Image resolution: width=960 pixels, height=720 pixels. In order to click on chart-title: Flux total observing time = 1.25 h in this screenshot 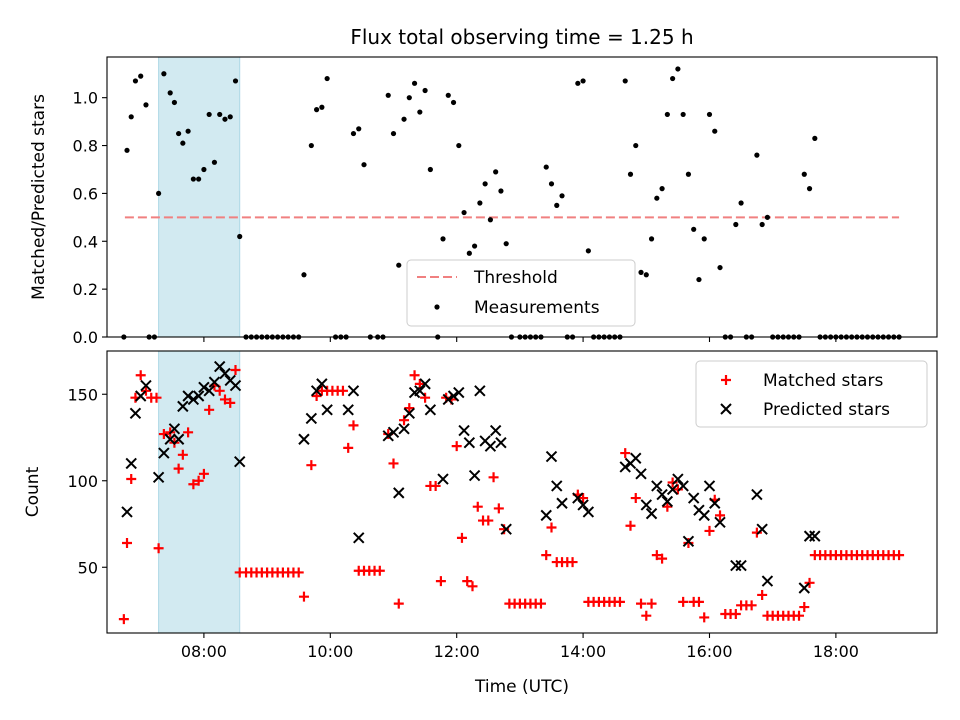, I will do `click(521, 37)`.